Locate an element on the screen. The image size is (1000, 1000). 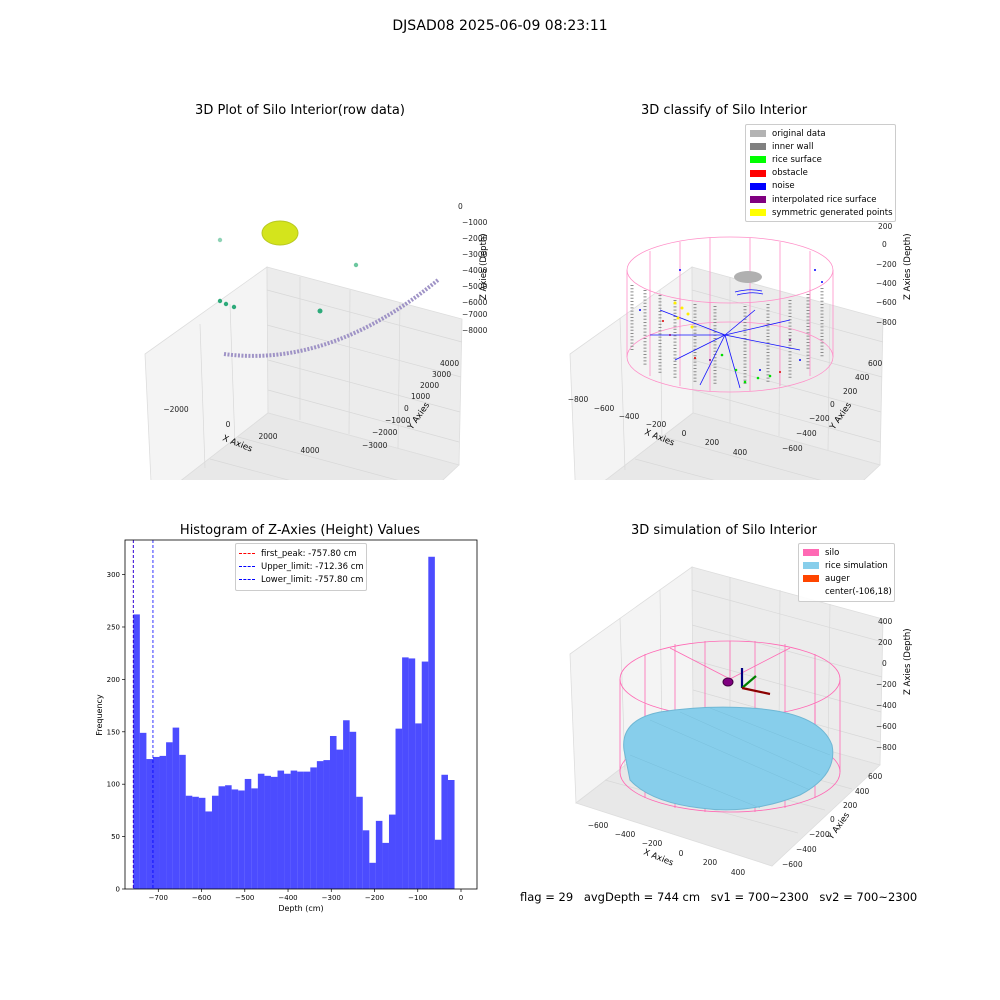
panel1-xtick: 2000 is located at coordinates (267, 436).